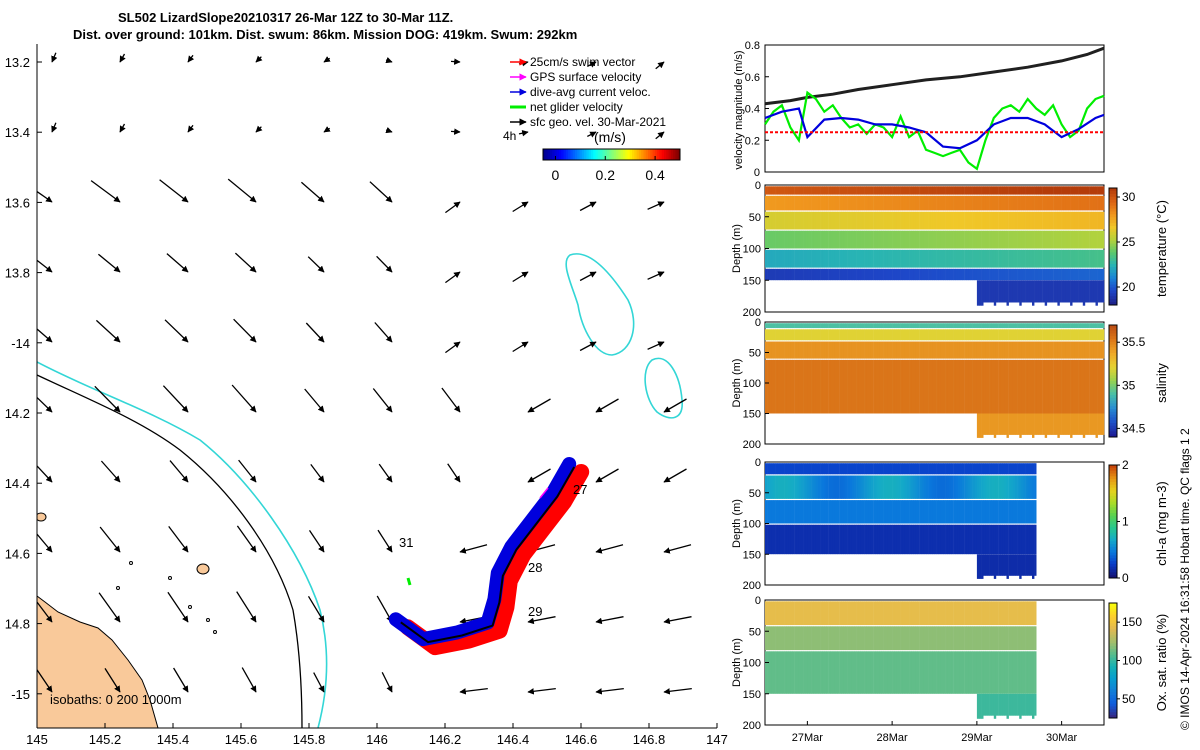 Image resolution: width=1200 pixels, height=750 pixels. What do you see at coordinates (1125, 522) in the screenshot?
I see `section-colorbar-tick-label: 1` at bounding box center [1125, 522].